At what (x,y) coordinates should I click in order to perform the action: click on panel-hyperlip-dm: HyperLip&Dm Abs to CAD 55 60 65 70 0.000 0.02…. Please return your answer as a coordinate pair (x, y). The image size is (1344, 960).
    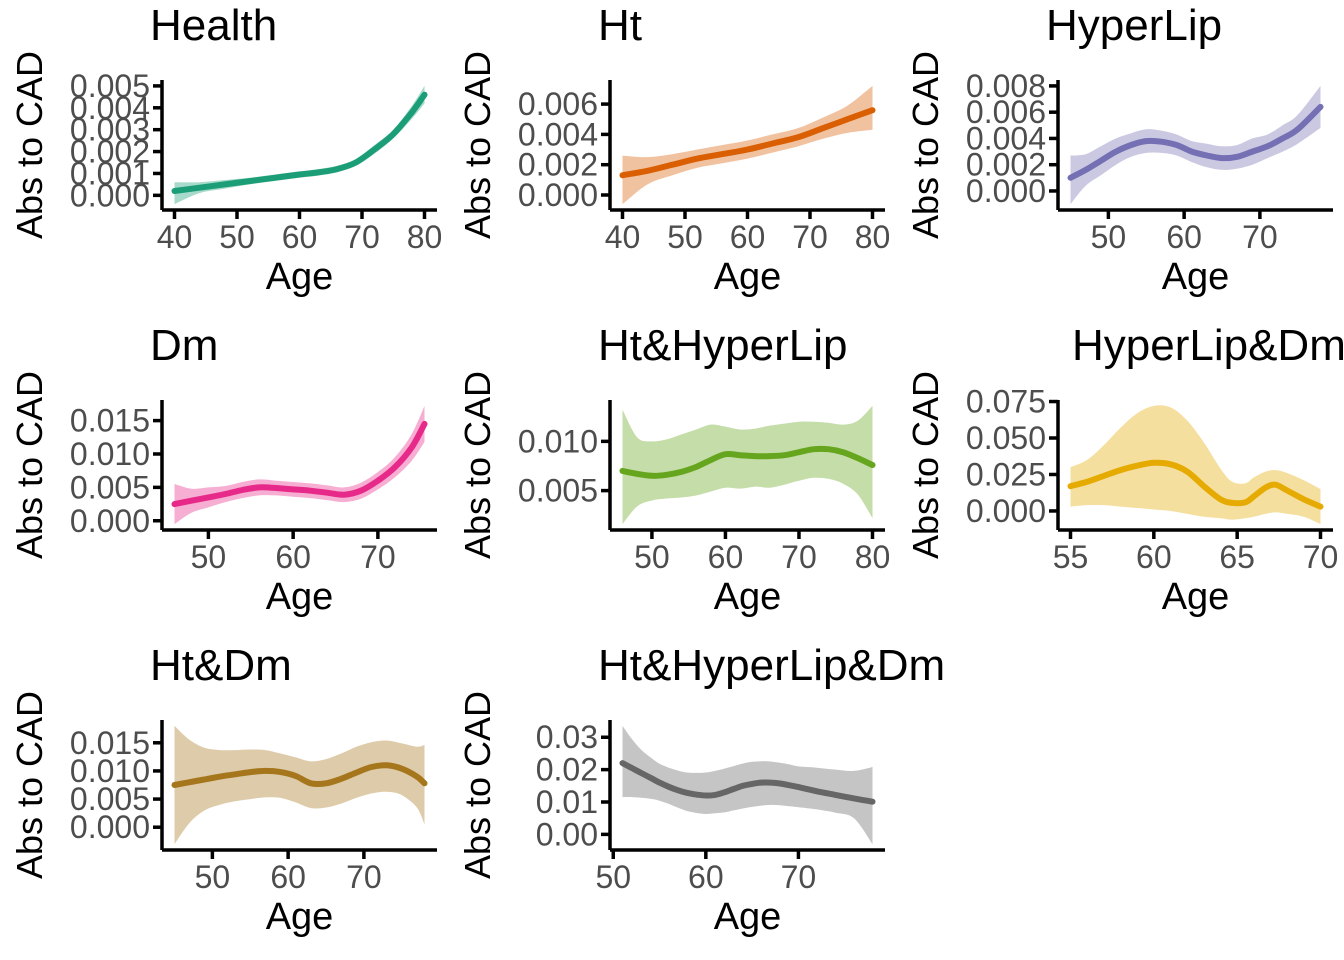
    Looking at the image, I should click on (1120, 480).